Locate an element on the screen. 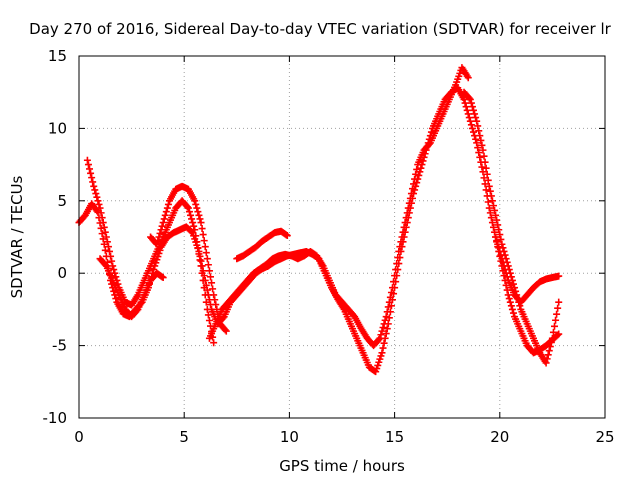 Image resolution: width=640 pixels, height=480 pixels. y-tick-label: 10 is located at coordinates (57, 128).